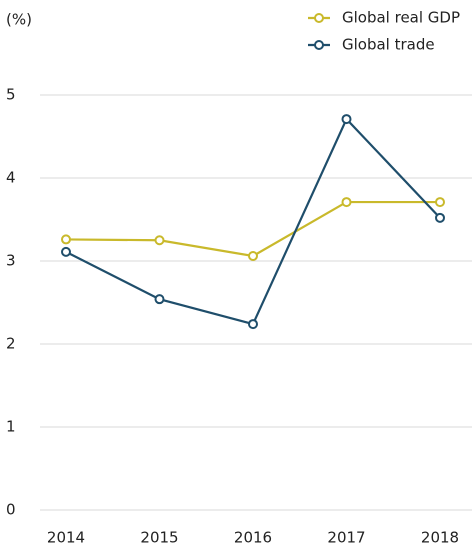 Image resolution: width=472 pixels, height=547 pixels. What do you see at coordinates (440, 538) in the screenshot?
I see `x-tick-label: 2018` at bounding box center [440, 538].